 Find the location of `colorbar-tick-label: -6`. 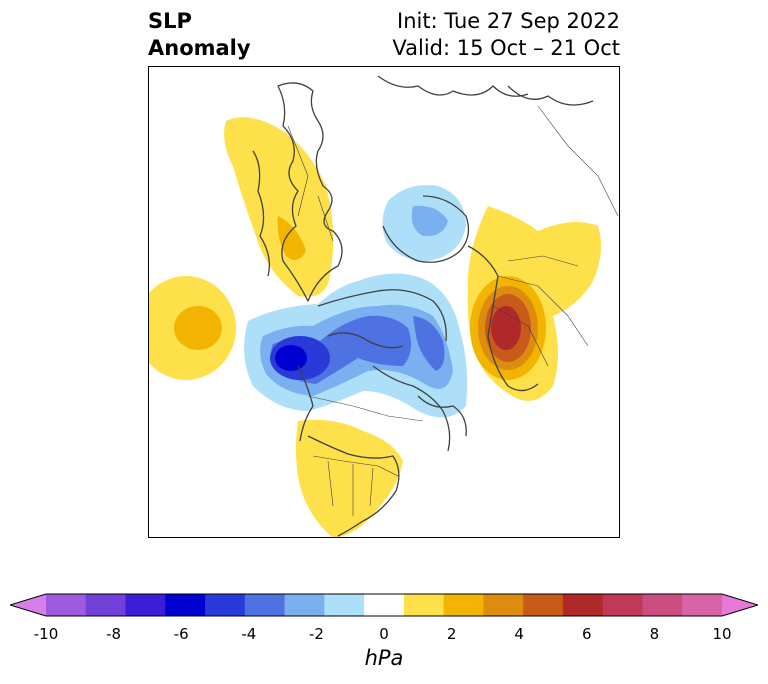

colorbar-tick-label: -6 is located at coordinates (181, 634).